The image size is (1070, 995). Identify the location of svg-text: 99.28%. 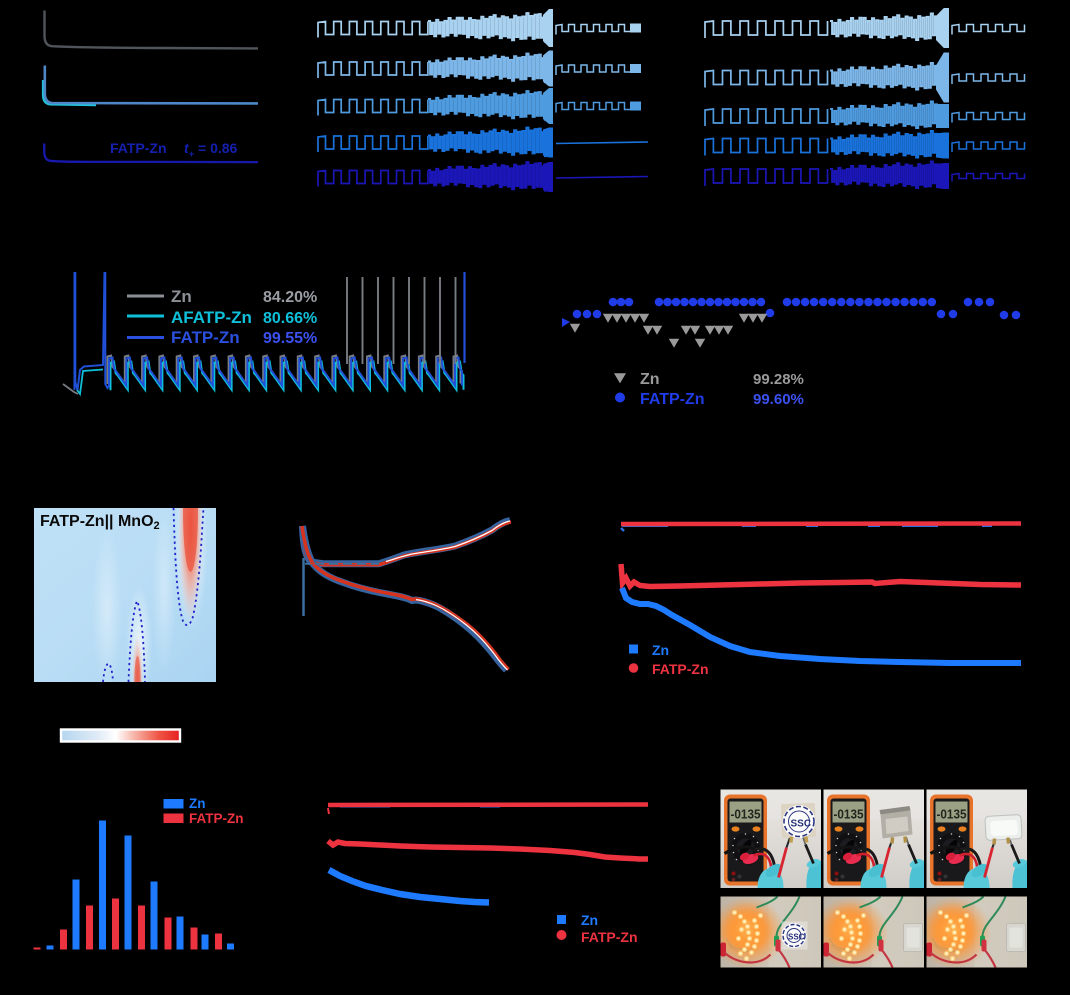
(778, 379).